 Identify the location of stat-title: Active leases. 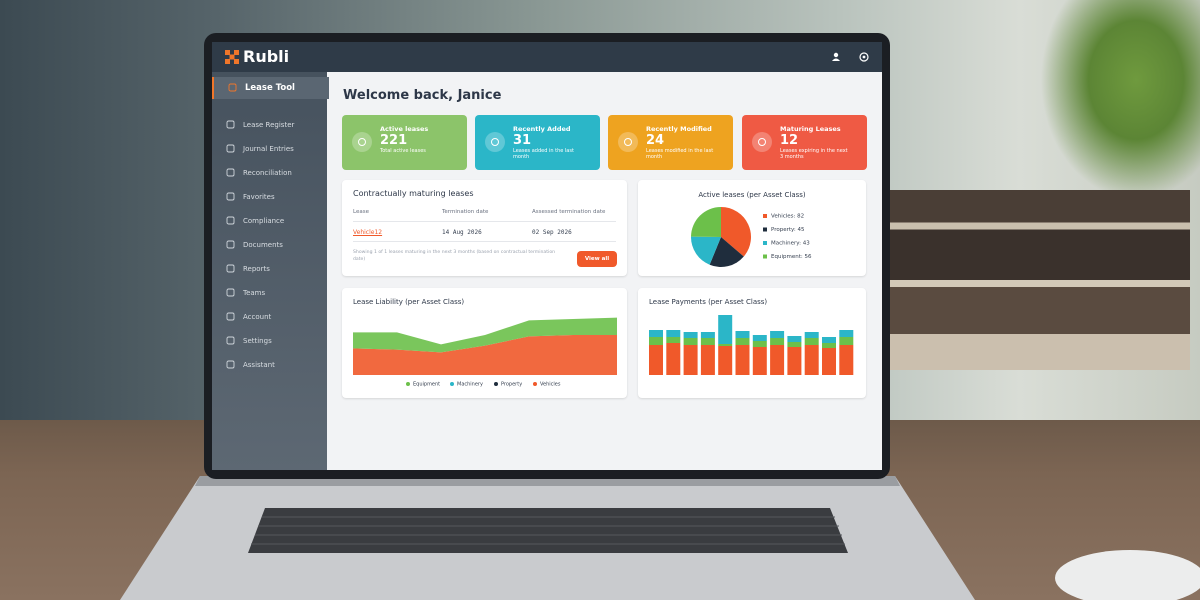
(404, 129).